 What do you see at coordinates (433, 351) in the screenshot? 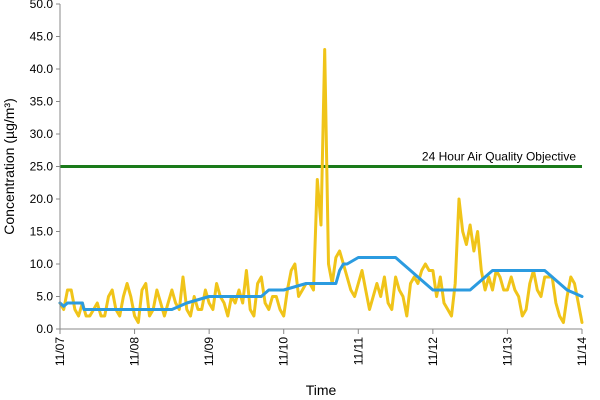
I see `x-tick-label: 11/12` at bounding box center [433, 351].